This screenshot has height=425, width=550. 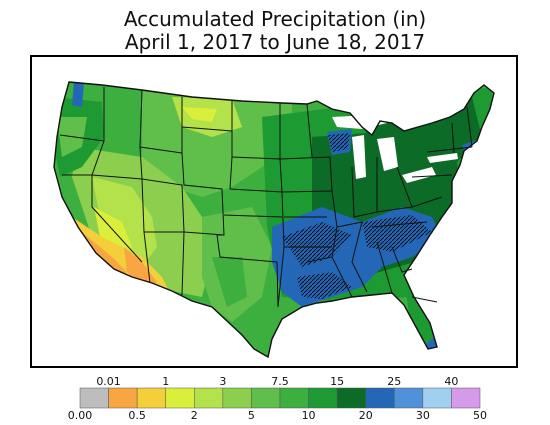 I want to click on legend-bottom-label: 50, so click(x=480, y=415).